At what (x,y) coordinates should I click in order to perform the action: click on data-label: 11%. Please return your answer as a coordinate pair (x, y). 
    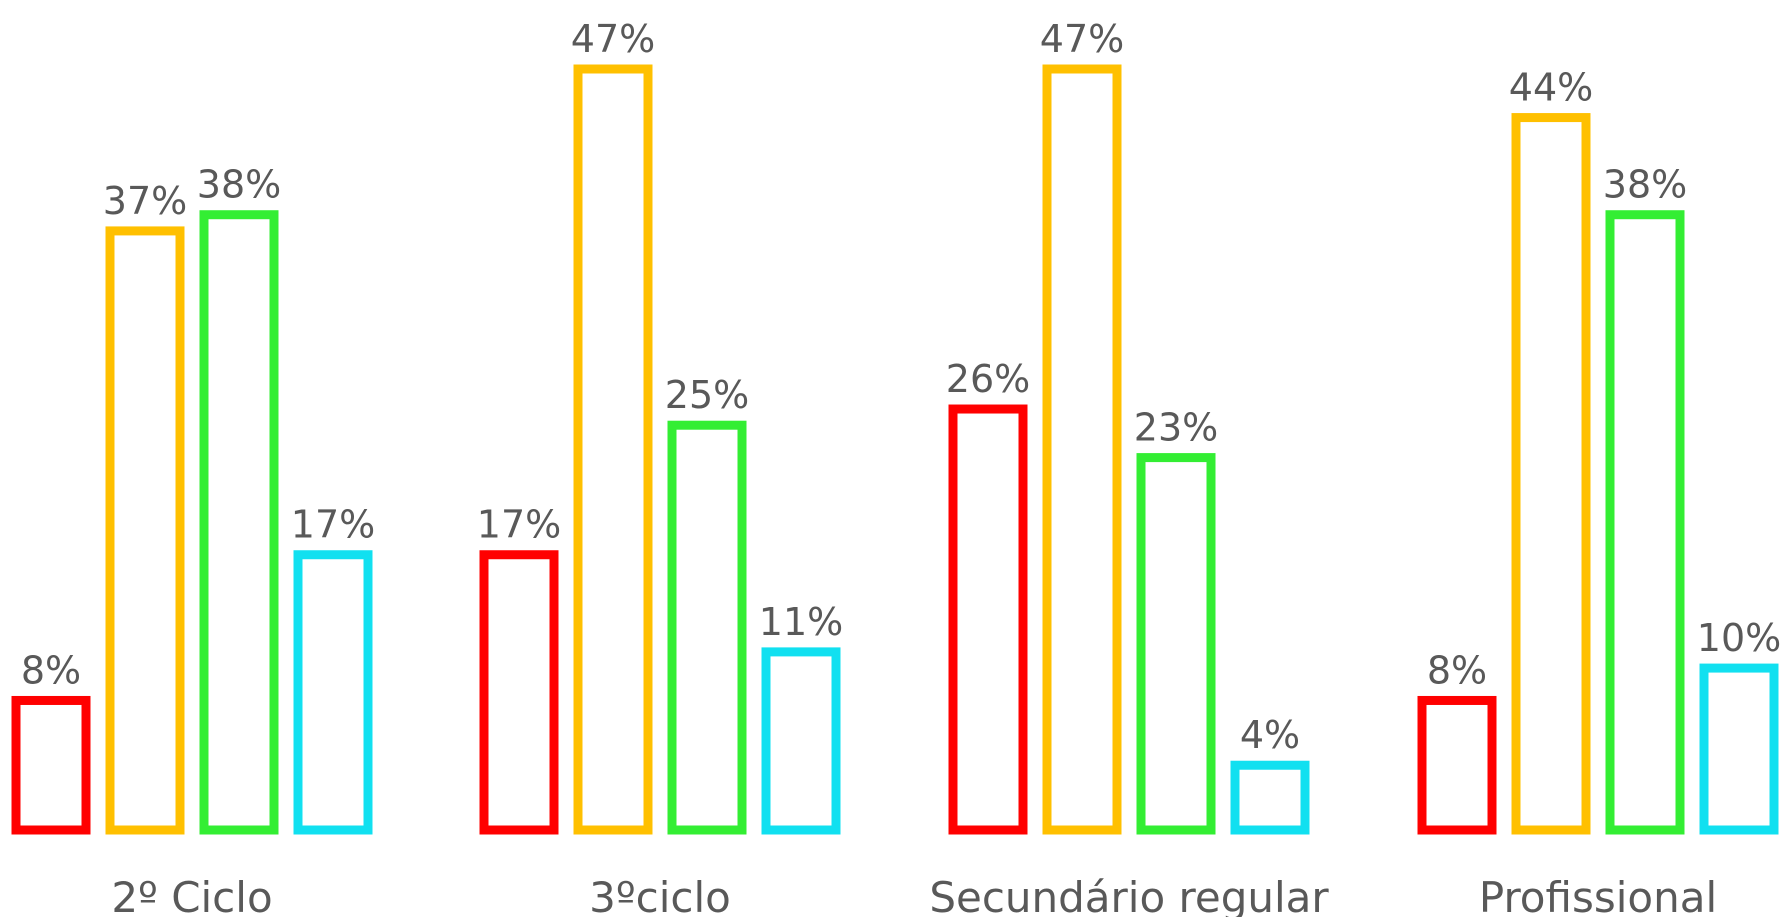
    Looking at the image, I should click on (801, 622).